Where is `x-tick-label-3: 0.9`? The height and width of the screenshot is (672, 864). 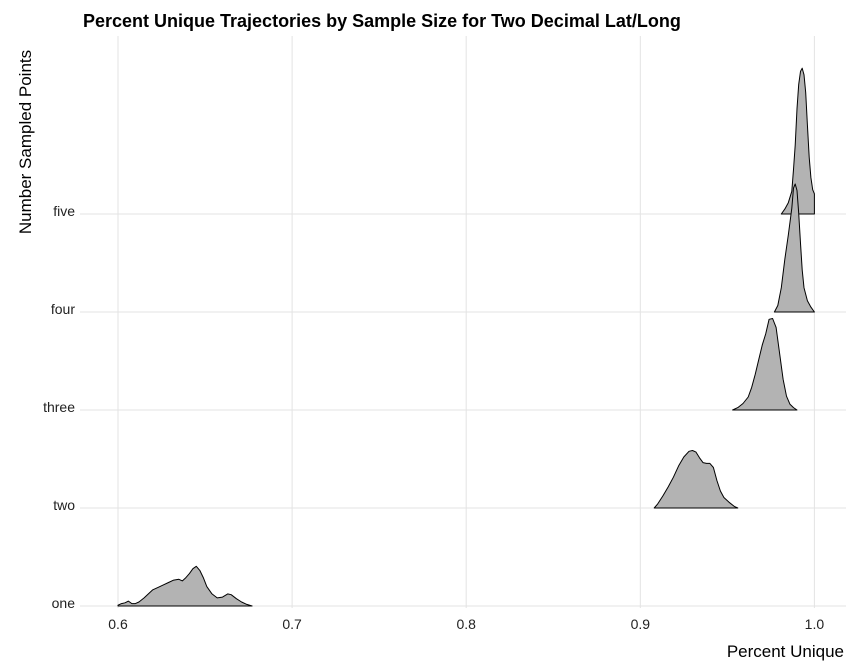 x-tick-label-3: 0.9 is located at coordinates (641, 624).